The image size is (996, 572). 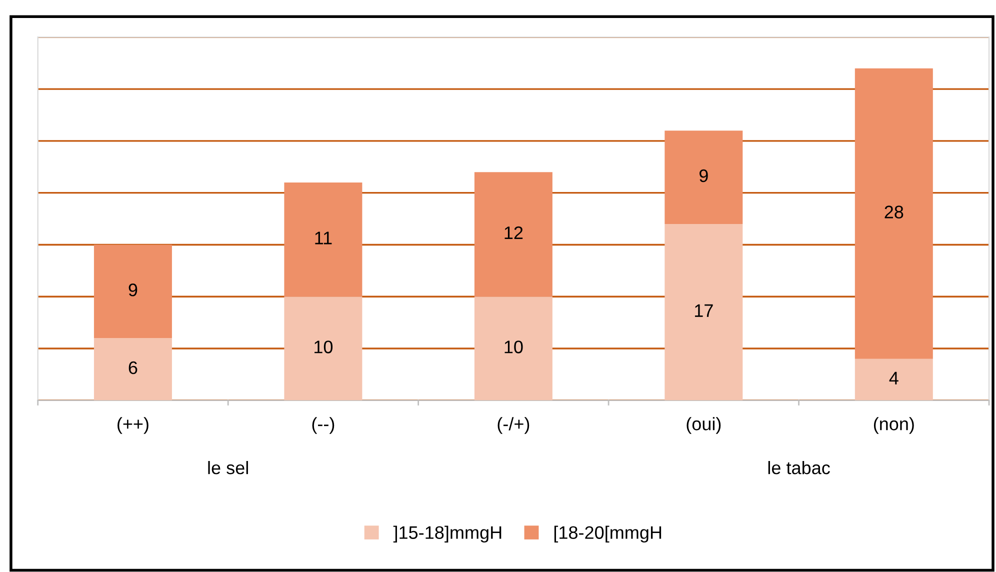 What do you see at coordinates (323, 425) in the screenshot?
I see `x-tick-label: (--)` at bounding box center [323, 425].